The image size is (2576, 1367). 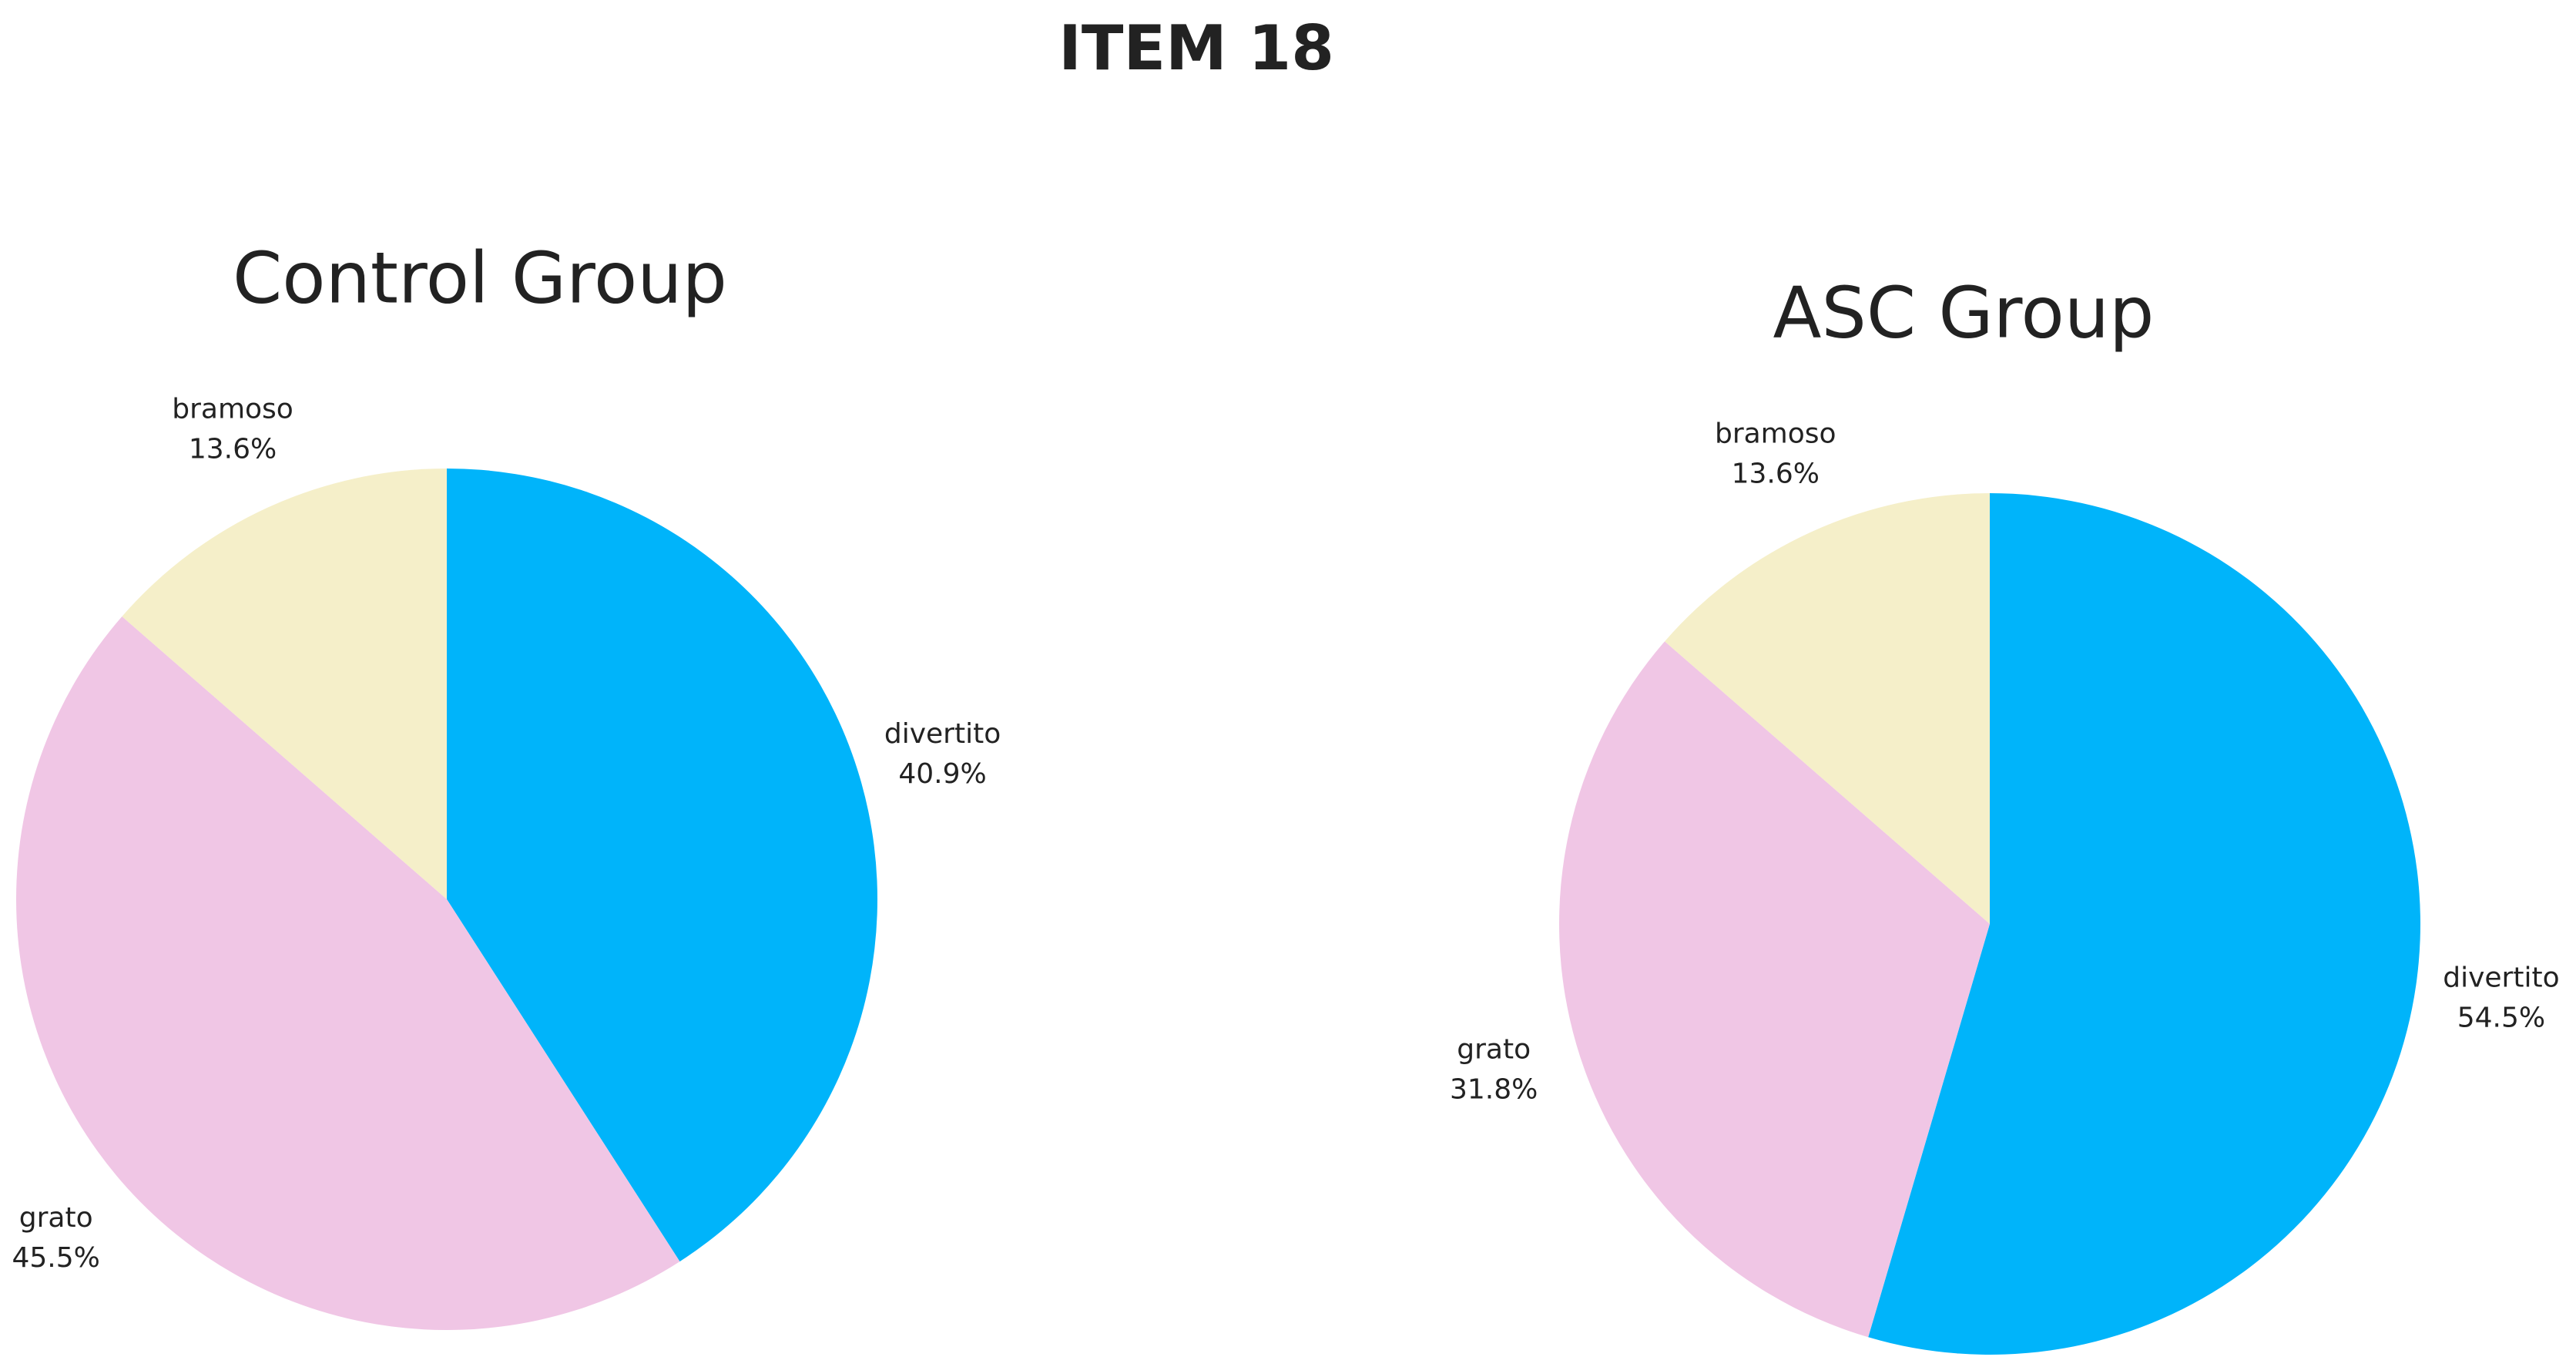 I want to click on page-title: ITEM 18, so click(x=1196, y=48).